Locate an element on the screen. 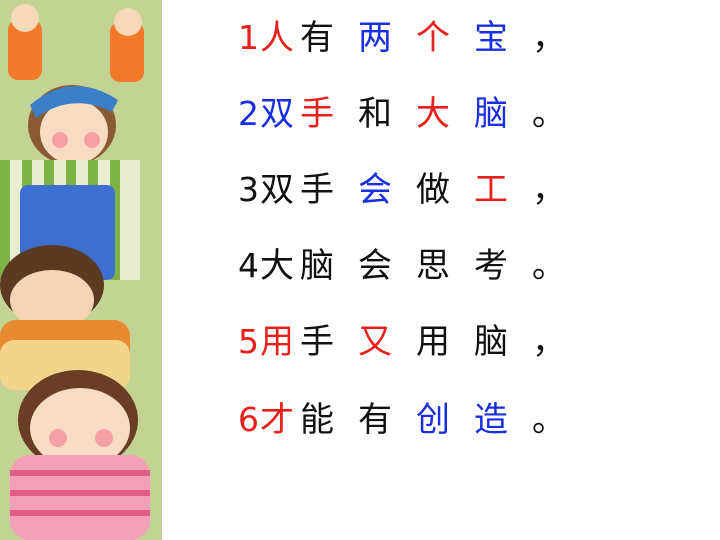  line-number: 6 is located at coordinates (248, 419).